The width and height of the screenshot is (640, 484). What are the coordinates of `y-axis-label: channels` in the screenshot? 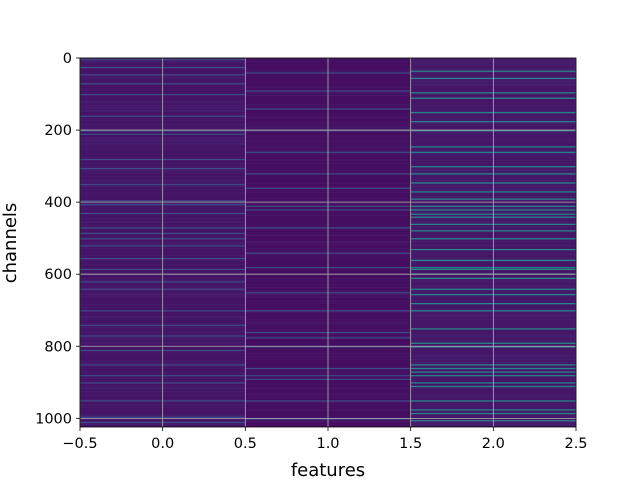 It's located at (10, 243).